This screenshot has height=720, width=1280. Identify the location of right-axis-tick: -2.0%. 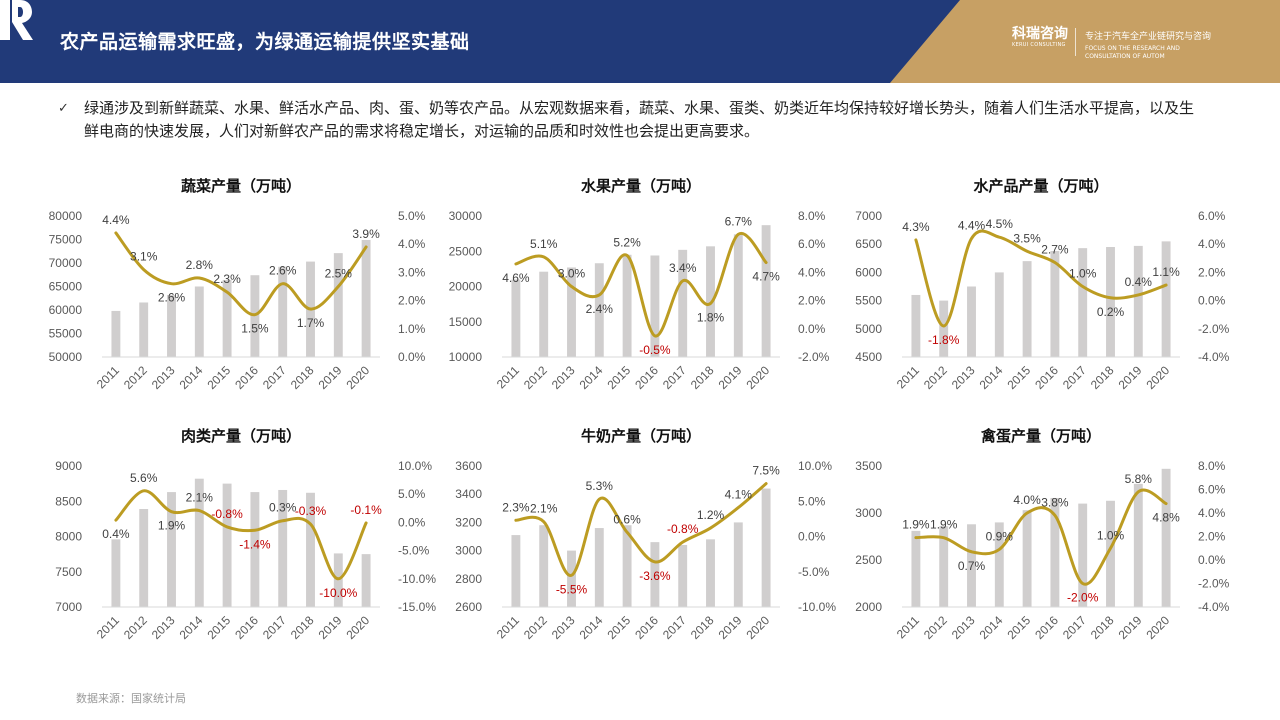
(814, 357).